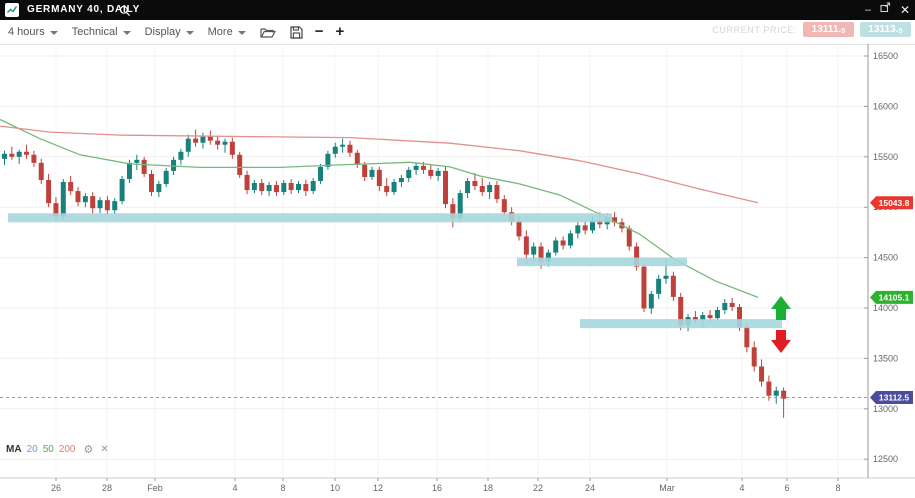 This screenshot has width=915, height=498. I want to click on y-axis-label: 13500, so click(885, 358).